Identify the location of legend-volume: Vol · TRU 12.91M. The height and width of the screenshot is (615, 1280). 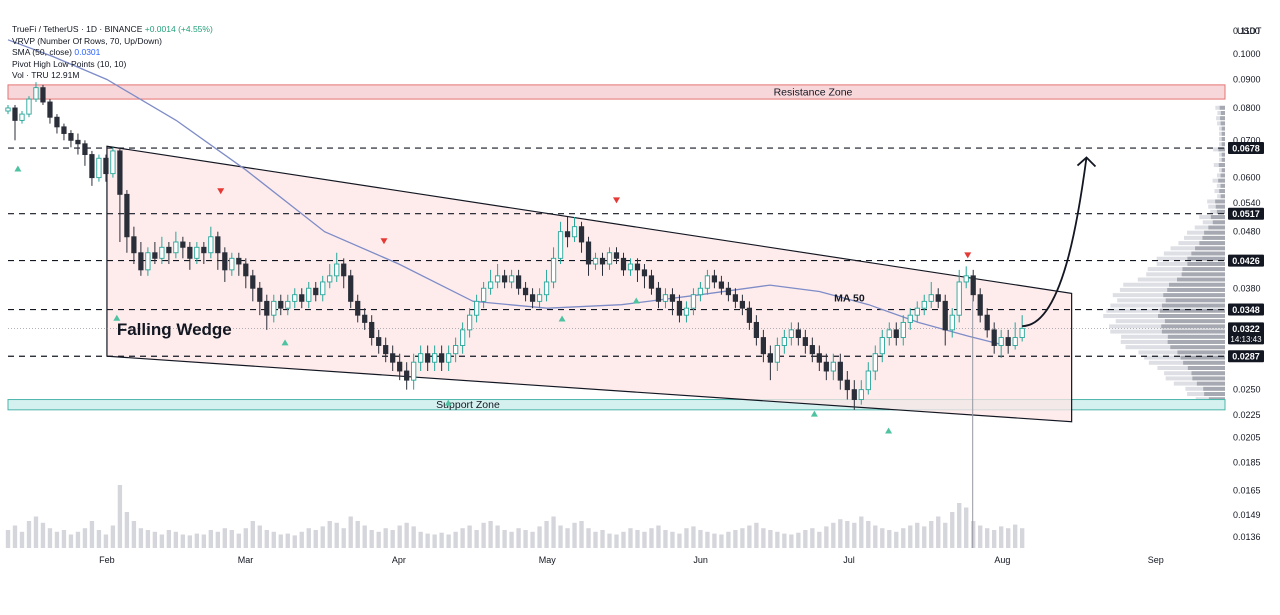
(112, 76).